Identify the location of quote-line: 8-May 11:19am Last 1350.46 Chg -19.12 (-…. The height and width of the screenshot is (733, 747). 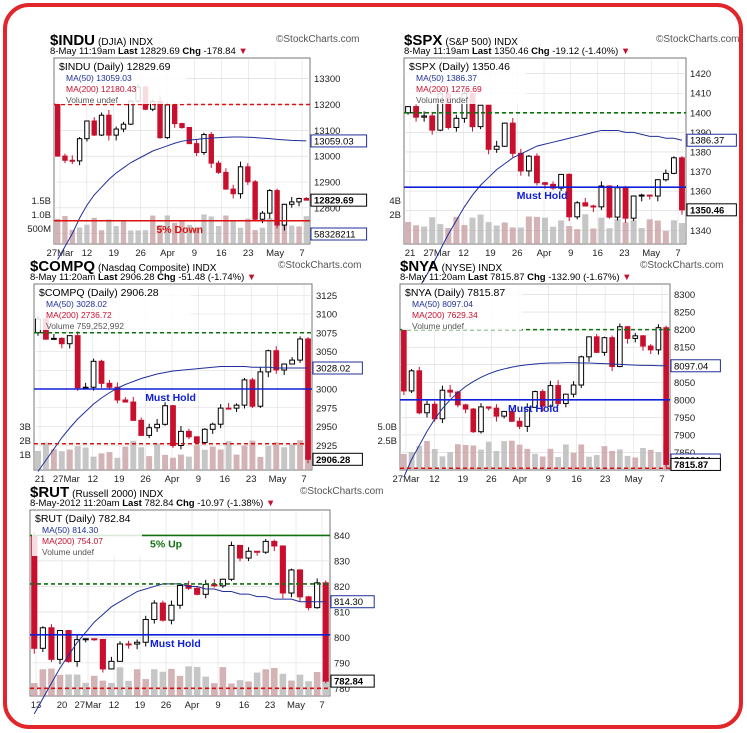
(517, 51).